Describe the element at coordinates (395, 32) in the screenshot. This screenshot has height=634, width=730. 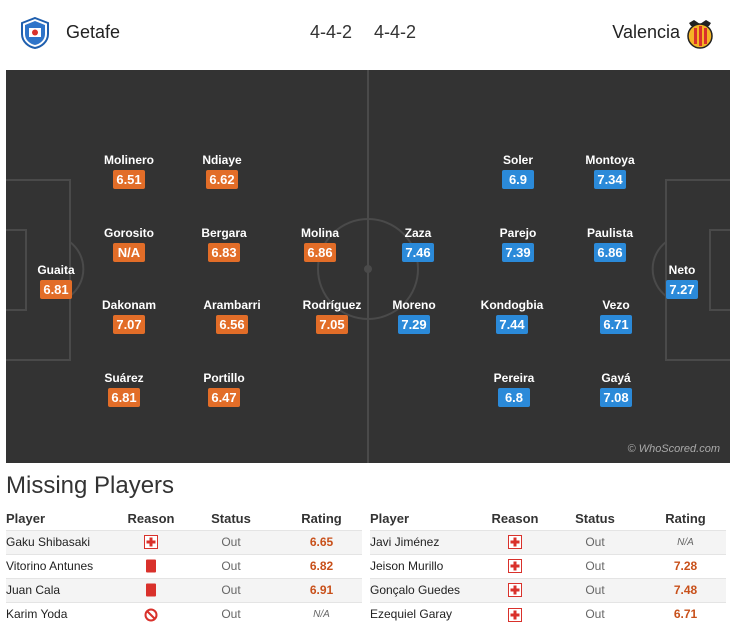
I see `away-formation: 4-4-2` at that location.